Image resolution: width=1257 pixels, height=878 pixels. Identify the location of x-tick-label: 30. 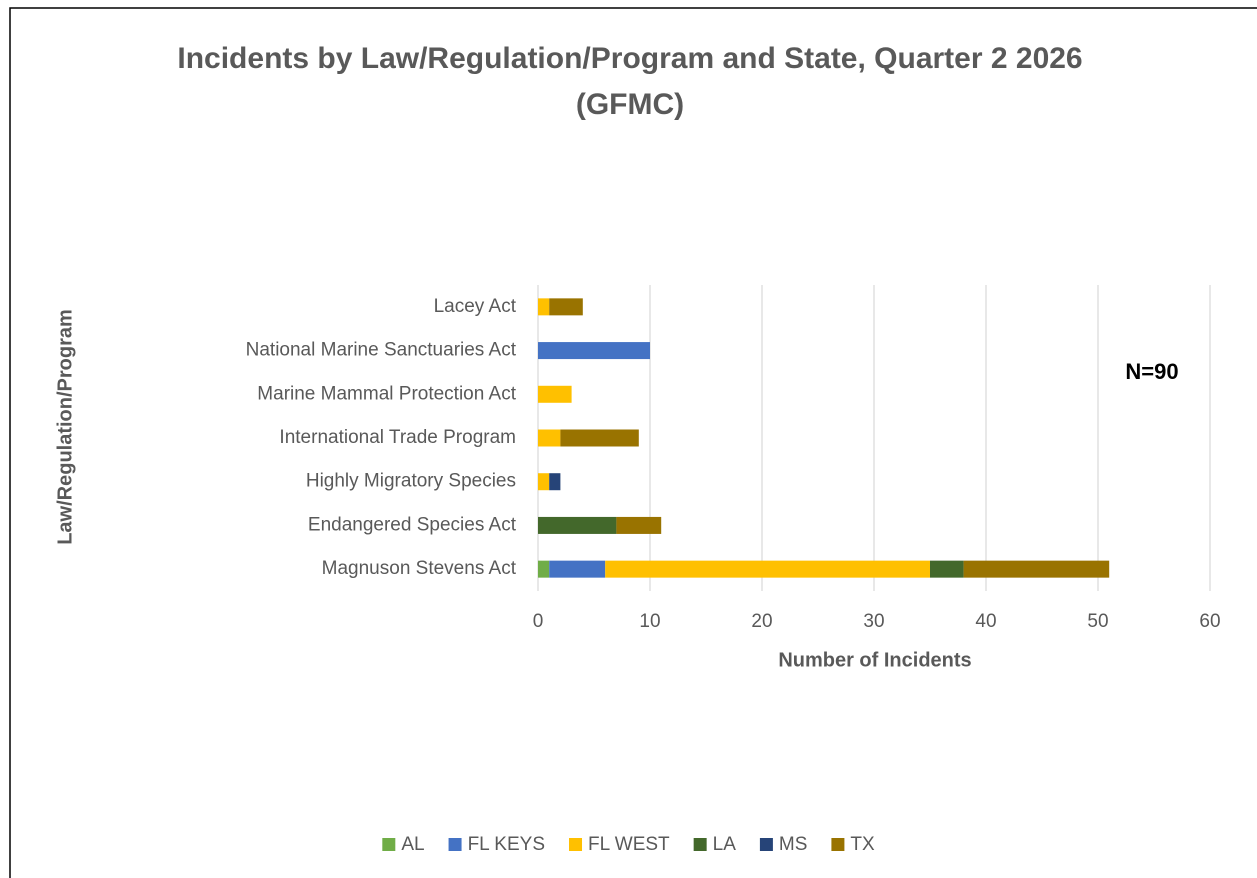
(873, 621).